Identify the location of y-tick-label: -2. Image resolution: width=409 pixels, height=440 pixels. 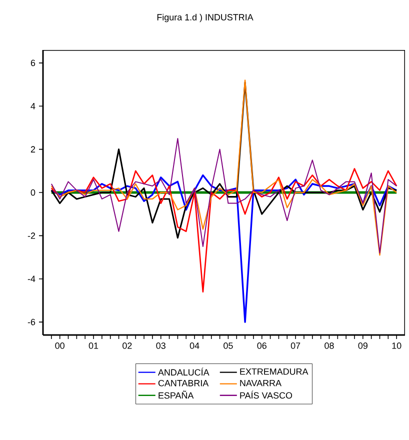
(32, 235).